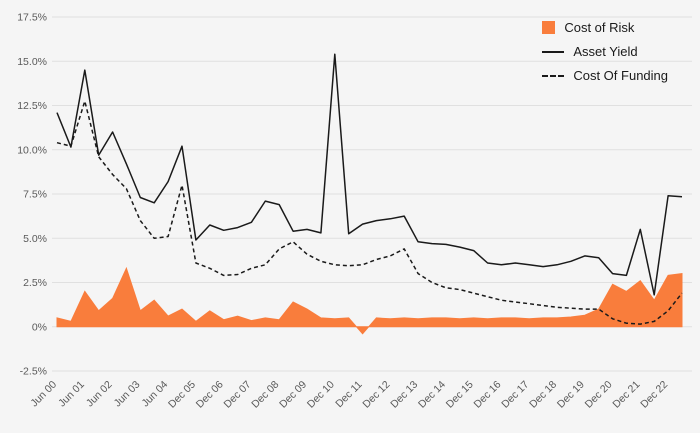 This screenshot has width=700, height=433. What do you see at coordinates (376, 395) in the screenshot?
I see `svg-text: Dec 12` at bounding box center [376, 395].